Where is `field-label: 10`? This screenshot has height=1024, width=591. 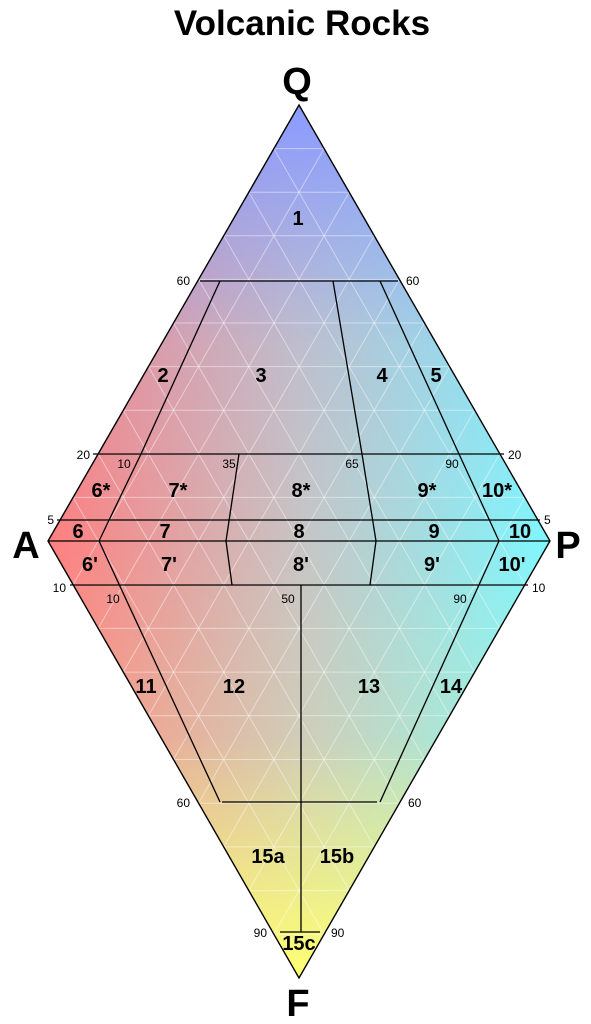
field-label: 10 is located at coordinates (520, 532).